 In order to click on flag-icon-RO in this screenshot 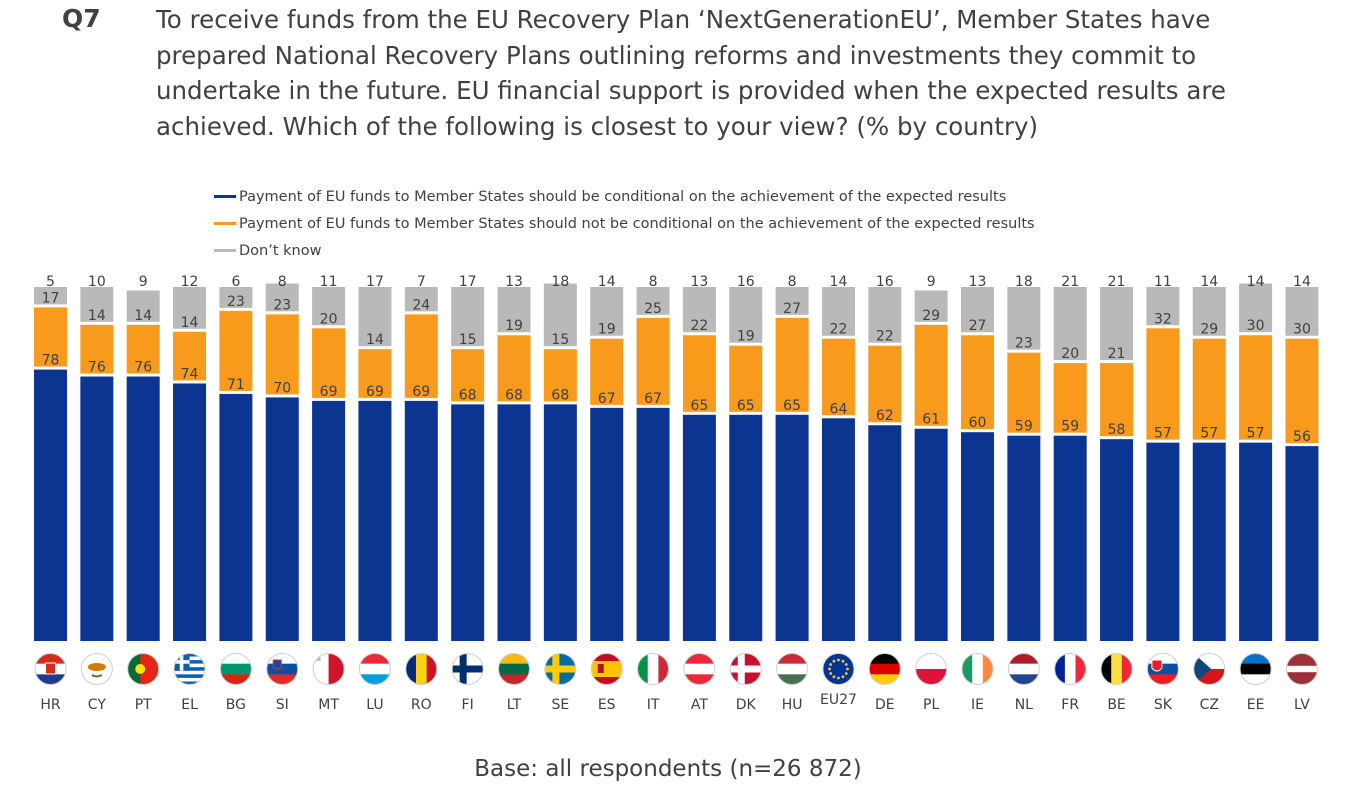, I will do `click(421, 669)`.